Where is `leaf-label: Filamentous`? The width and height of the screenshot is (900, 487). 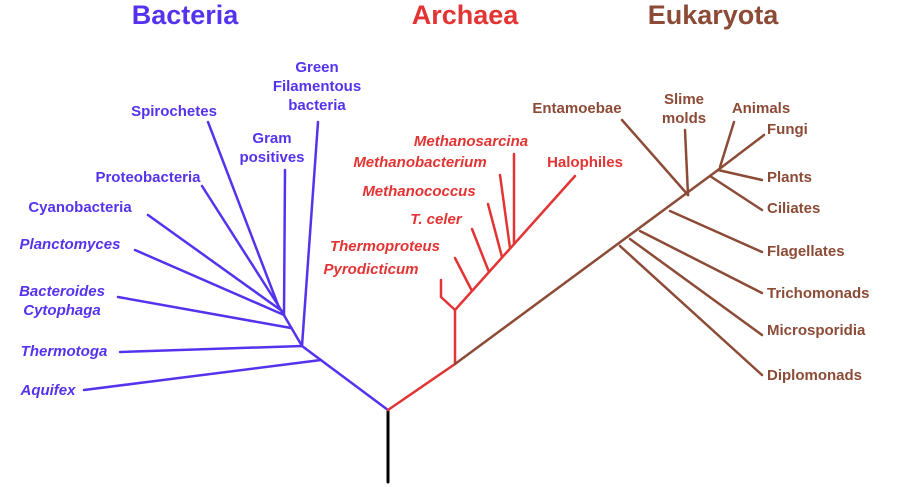
leaf-label: Filamentous is located at coordinates (317, 86).